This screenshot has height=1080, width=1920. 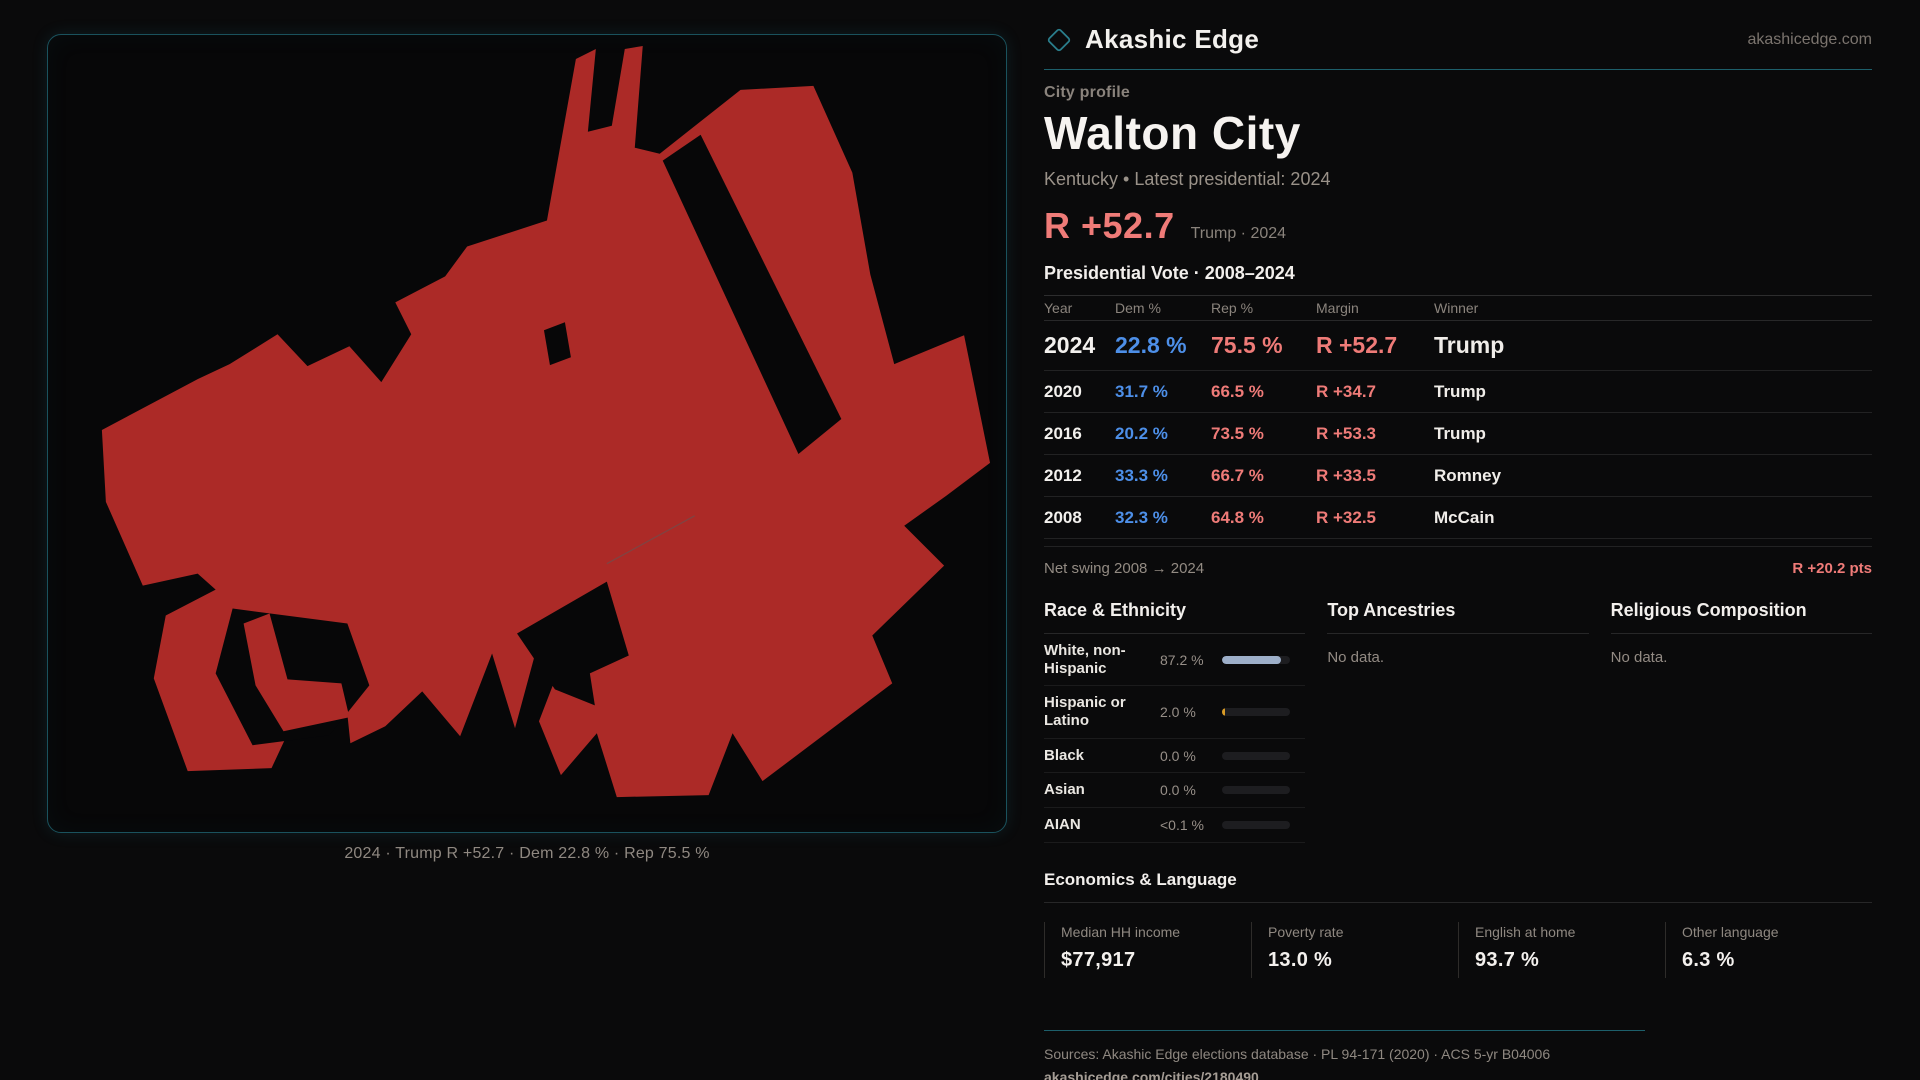 What do you see at coordinates (1809, 39) in the screenshot?
I see `site-link: akashicedge.com` at bounding box center [1809, 39].